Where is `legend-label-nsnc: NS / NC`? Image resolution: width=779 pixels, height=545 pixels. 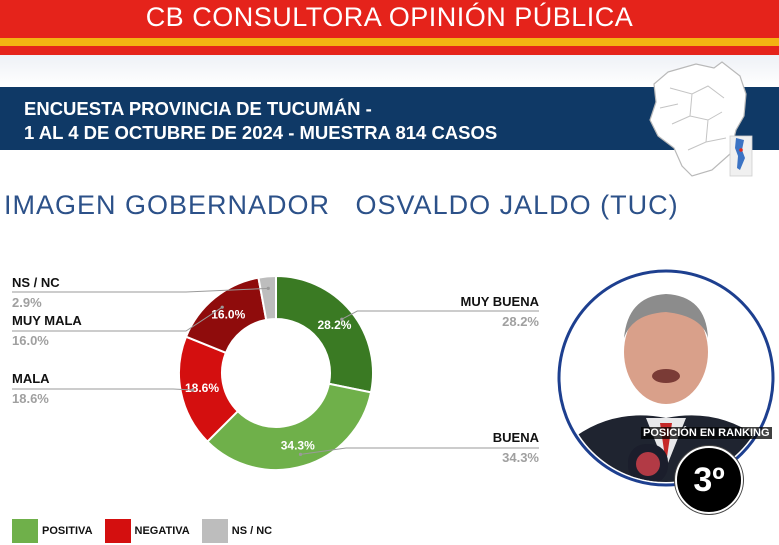
legend-label-nsnc: NS / NC is located at coordinates (252, 531).